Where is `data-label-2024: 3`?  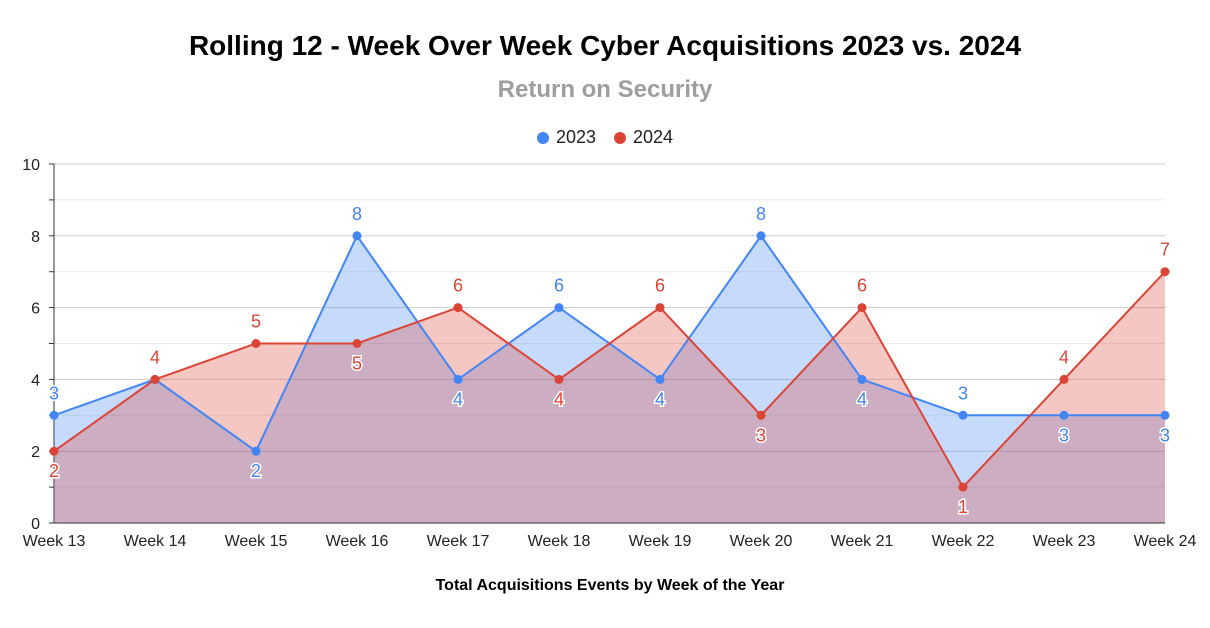
data-label-2024: 3 is located at coordinates (761, 435).